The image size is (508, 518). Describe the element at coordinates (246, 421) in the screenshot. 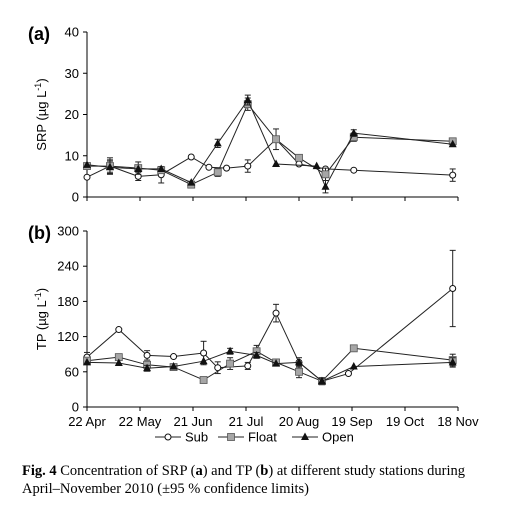

I see `x-tick-label: 21 Jul` at that location.